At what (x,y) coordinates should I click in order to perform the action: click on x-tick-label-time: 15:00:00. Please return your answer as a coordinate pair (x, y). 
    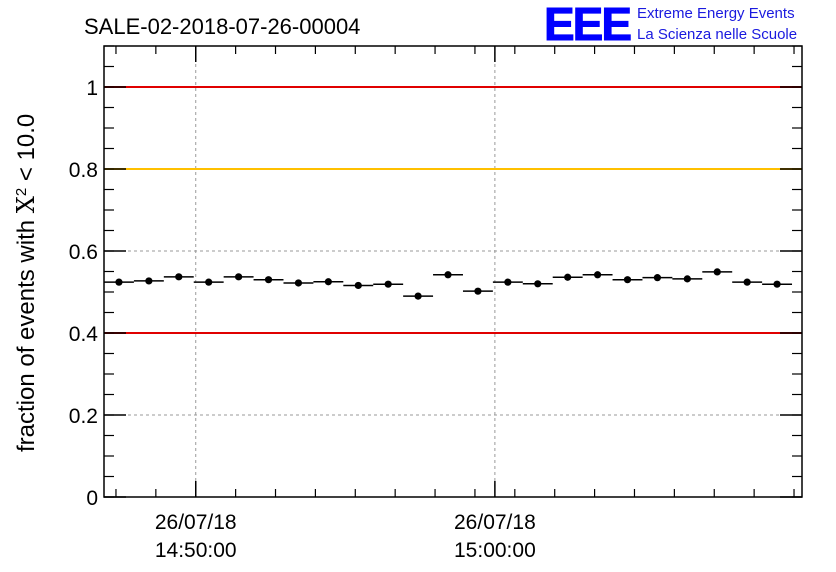
    Looking at the image, I should click on (495, 550).